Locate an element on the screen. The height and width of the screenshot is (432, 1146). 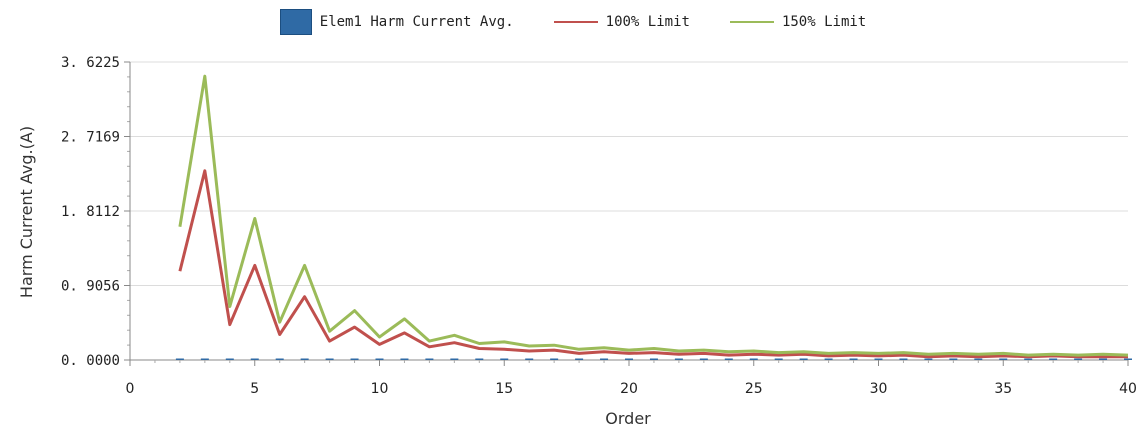
y-axis-title: Harm Current Avg.(A) is located at coordinates (26, 212).